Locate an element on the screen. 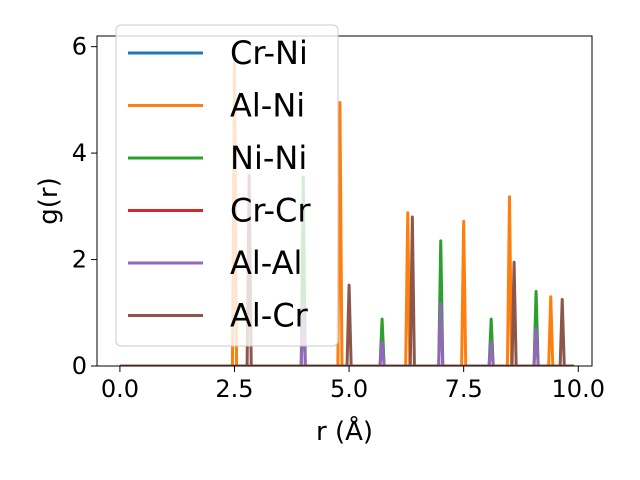 The width and height of the screenshot is (640, 480). y-tick-label: 6 is located at coordinates (79, 47).